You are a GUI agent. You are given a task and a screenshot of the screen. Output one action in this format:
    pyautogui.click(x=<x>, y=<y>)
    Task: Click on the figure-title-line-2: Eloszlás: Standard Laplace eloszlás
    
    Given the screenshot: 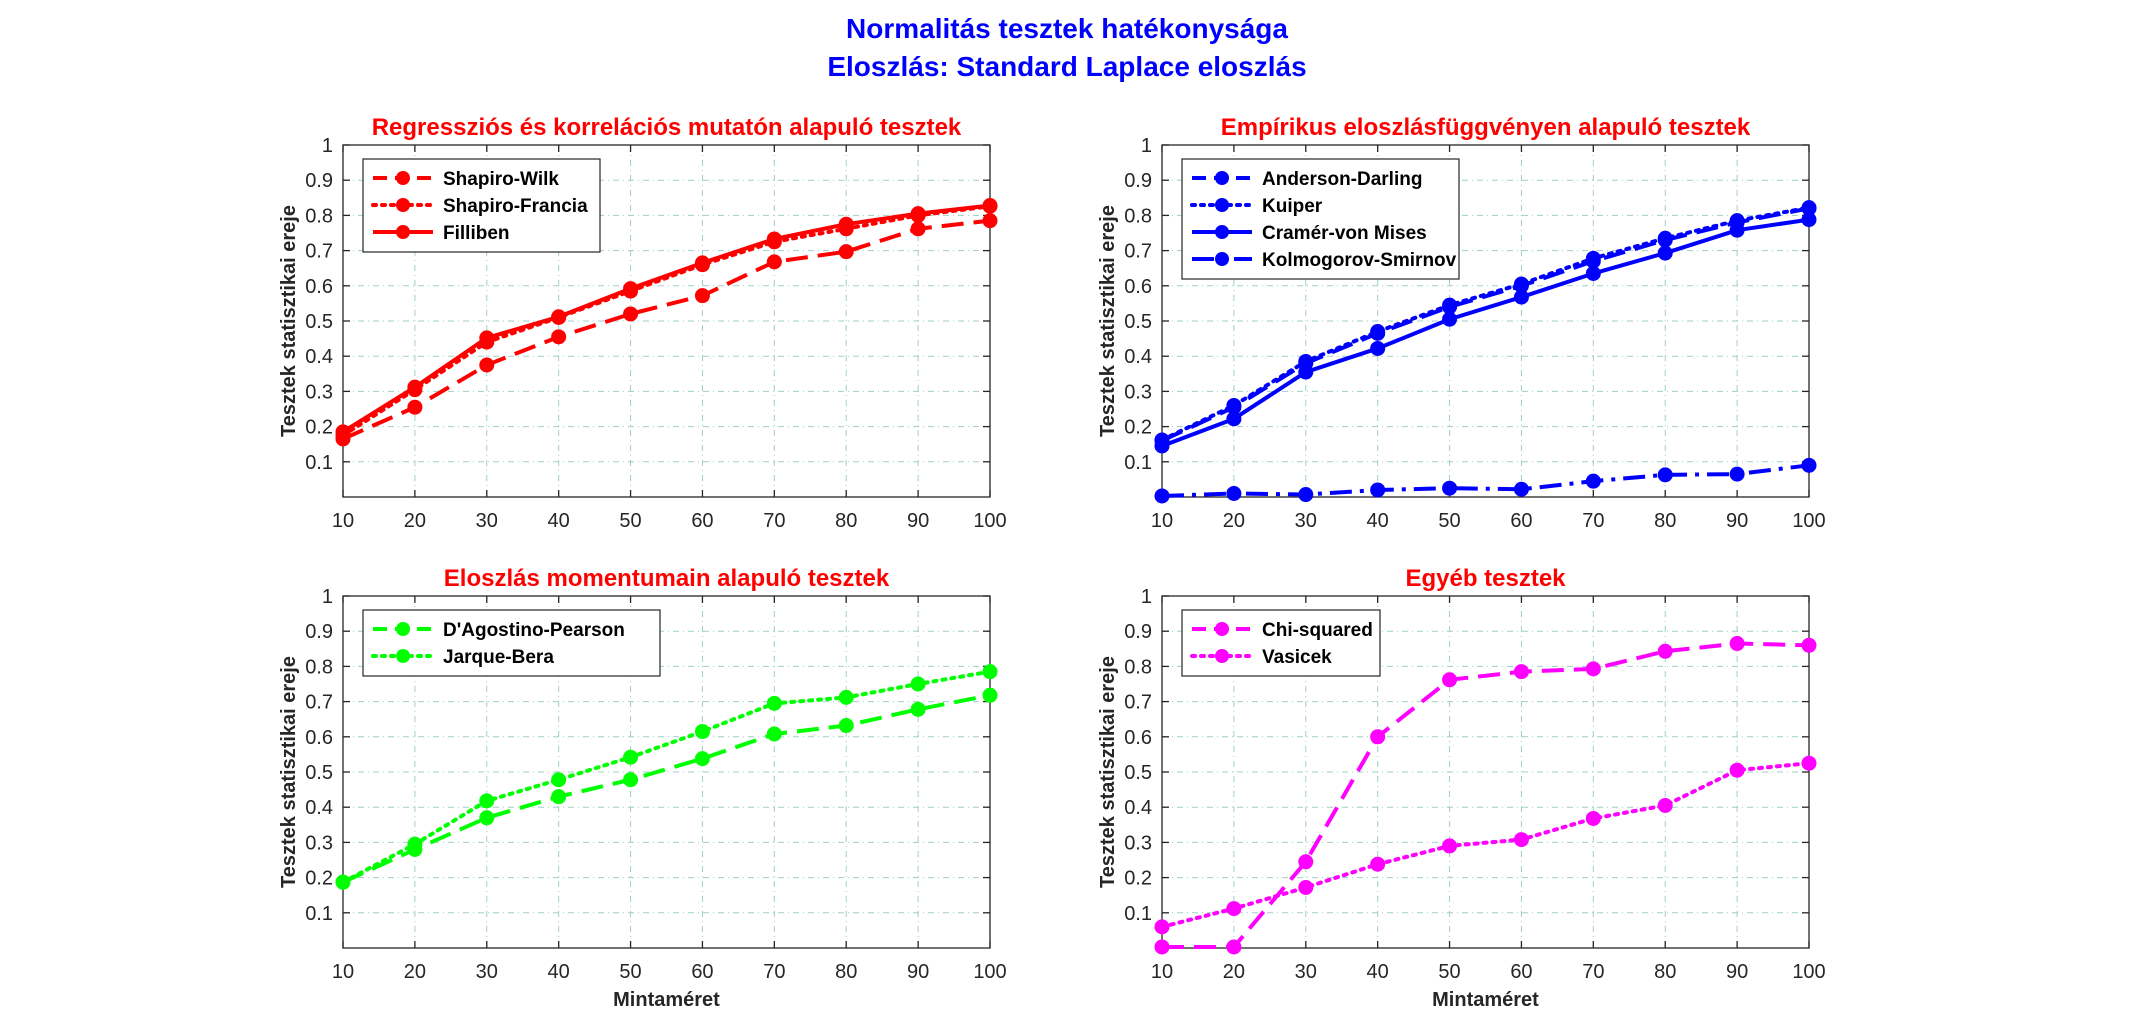 What is the action you would take?
    pyautogui.click(x=1066, y=66)
    